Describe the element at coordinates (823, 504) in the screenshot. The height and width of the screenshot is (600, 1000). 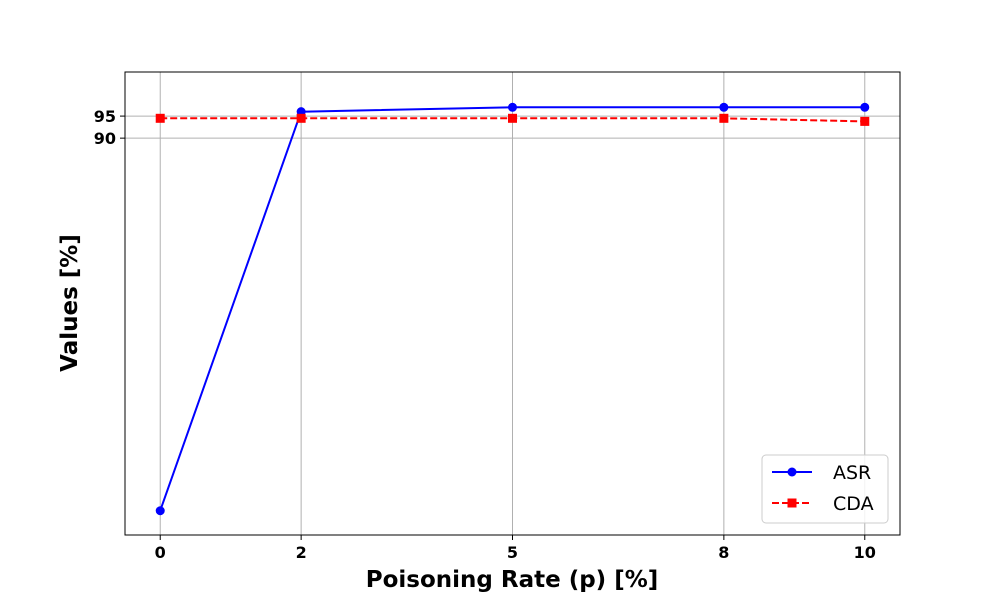
I see `legend-item-cda: CDA` at that location.